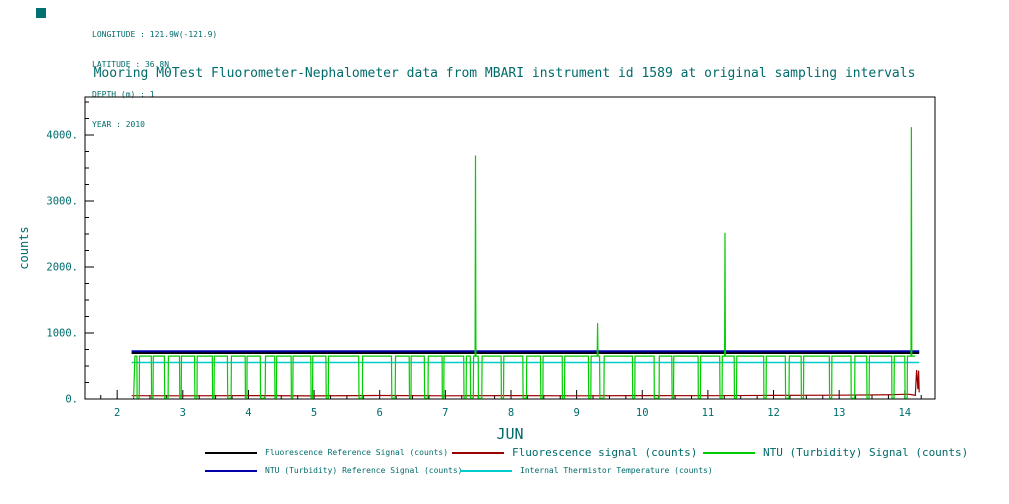  What do you see at coordinates (62, 334) in the screenshot?
I see `y-tick-label: 1000.` at bounding box center [62, 334].